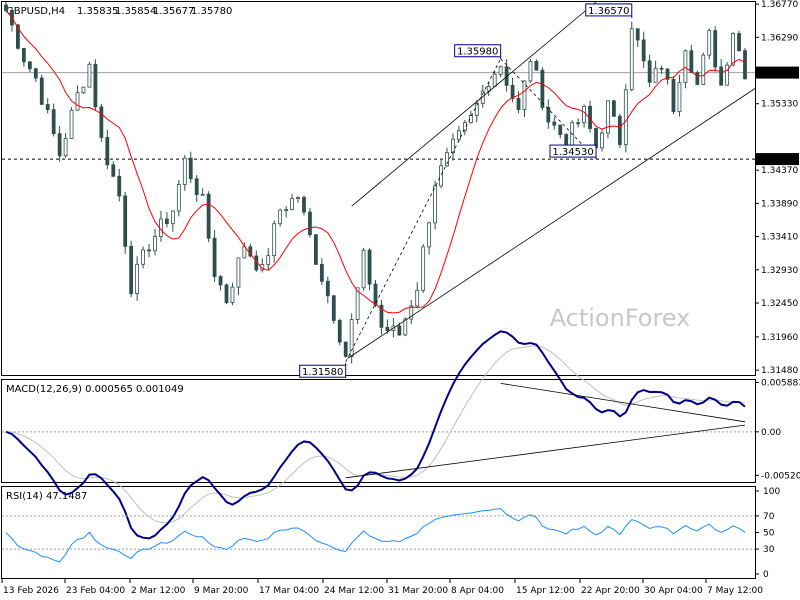 The width and height of the screenshot is (800, 600). I want to click on rsi-header: RSI(14) 47.1487, so click(46, 496).